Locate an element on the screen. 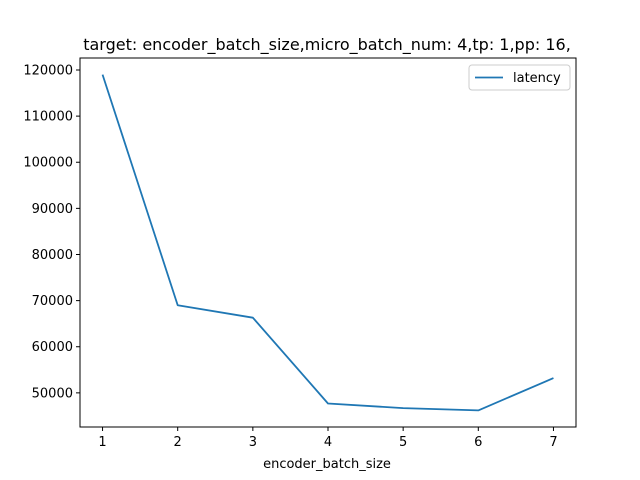  legend-label-latency: latency is located at coordinates (537, 78).